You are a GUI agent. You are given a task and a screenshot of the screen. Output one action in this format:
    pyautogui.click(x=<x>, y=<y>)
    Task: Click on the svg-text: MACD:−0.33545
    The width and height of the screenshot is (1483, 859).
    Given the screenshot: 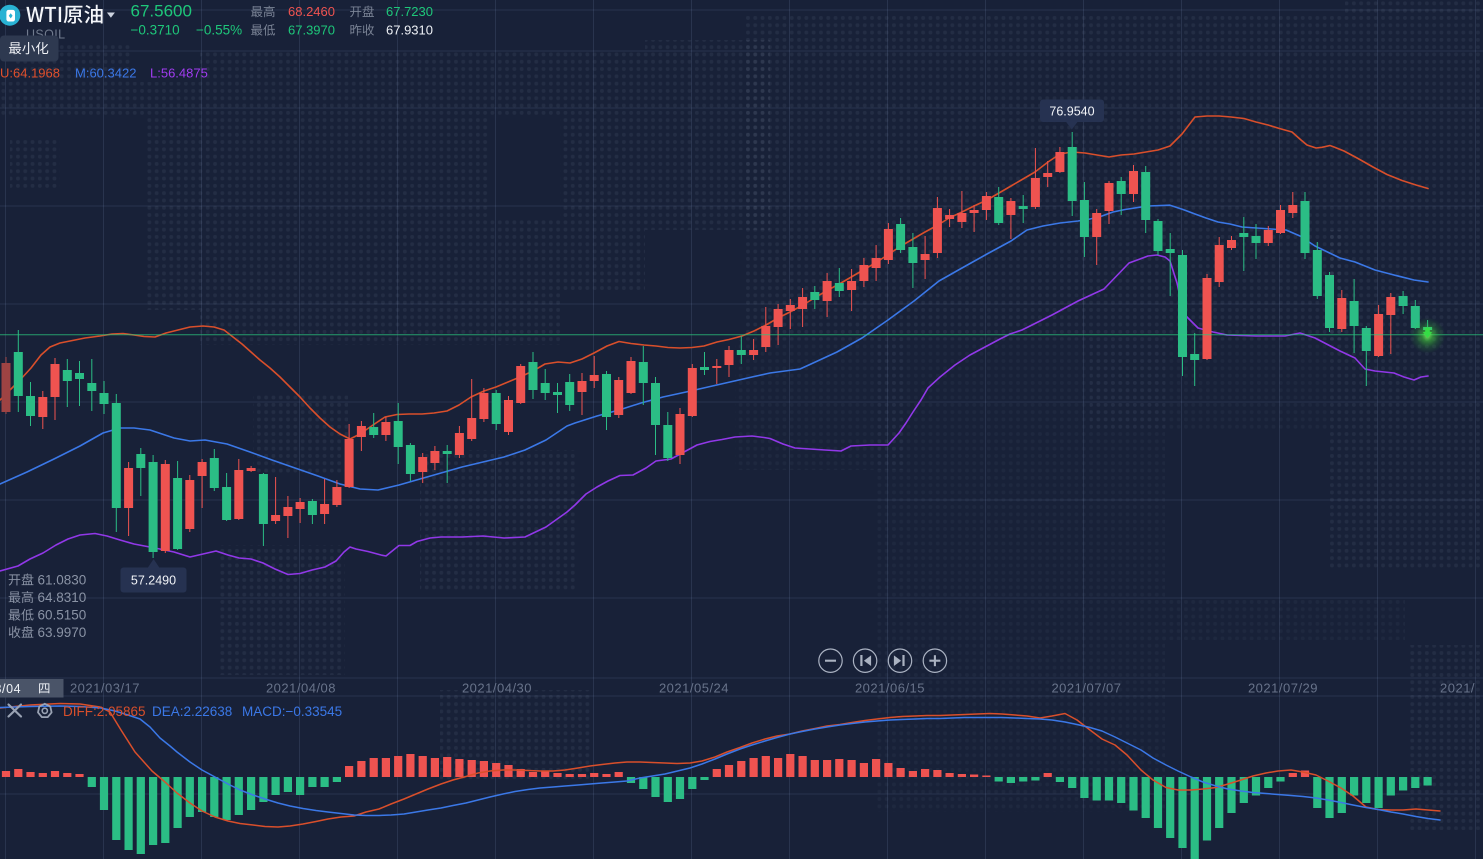 What is the action you would take?
    pyautogui.click(x=292, y=711)
    